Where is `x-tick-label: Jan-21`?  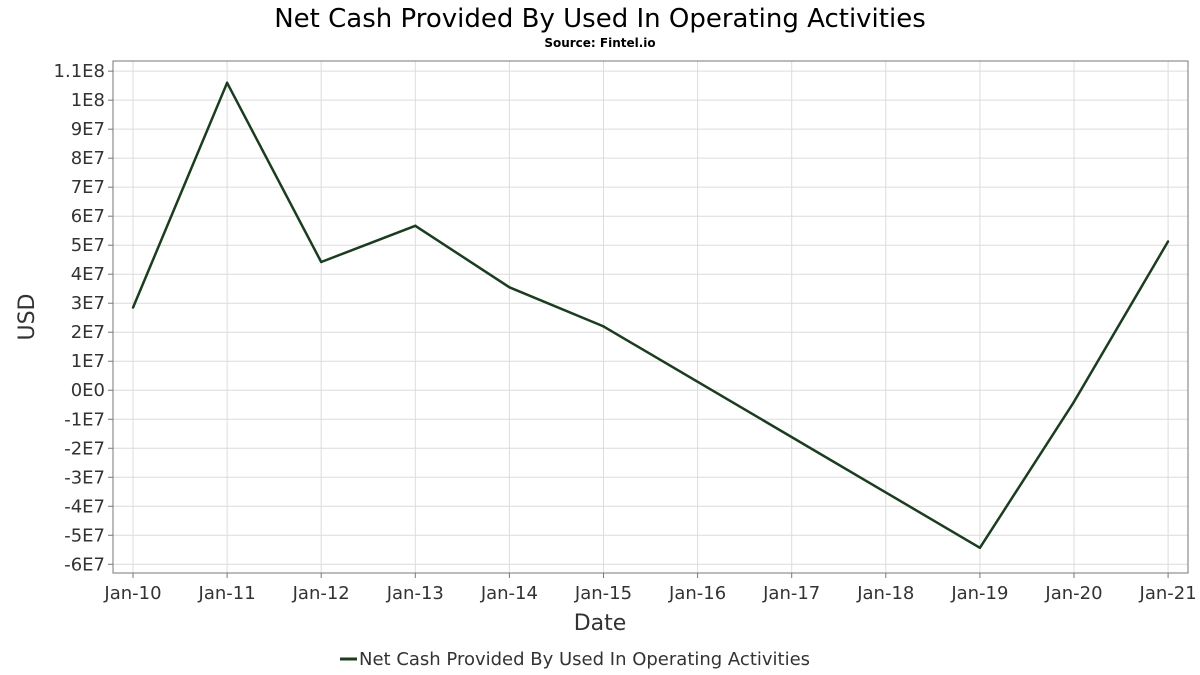
x-tick-label: Jan-21 is located at coordinates (1168, 593).